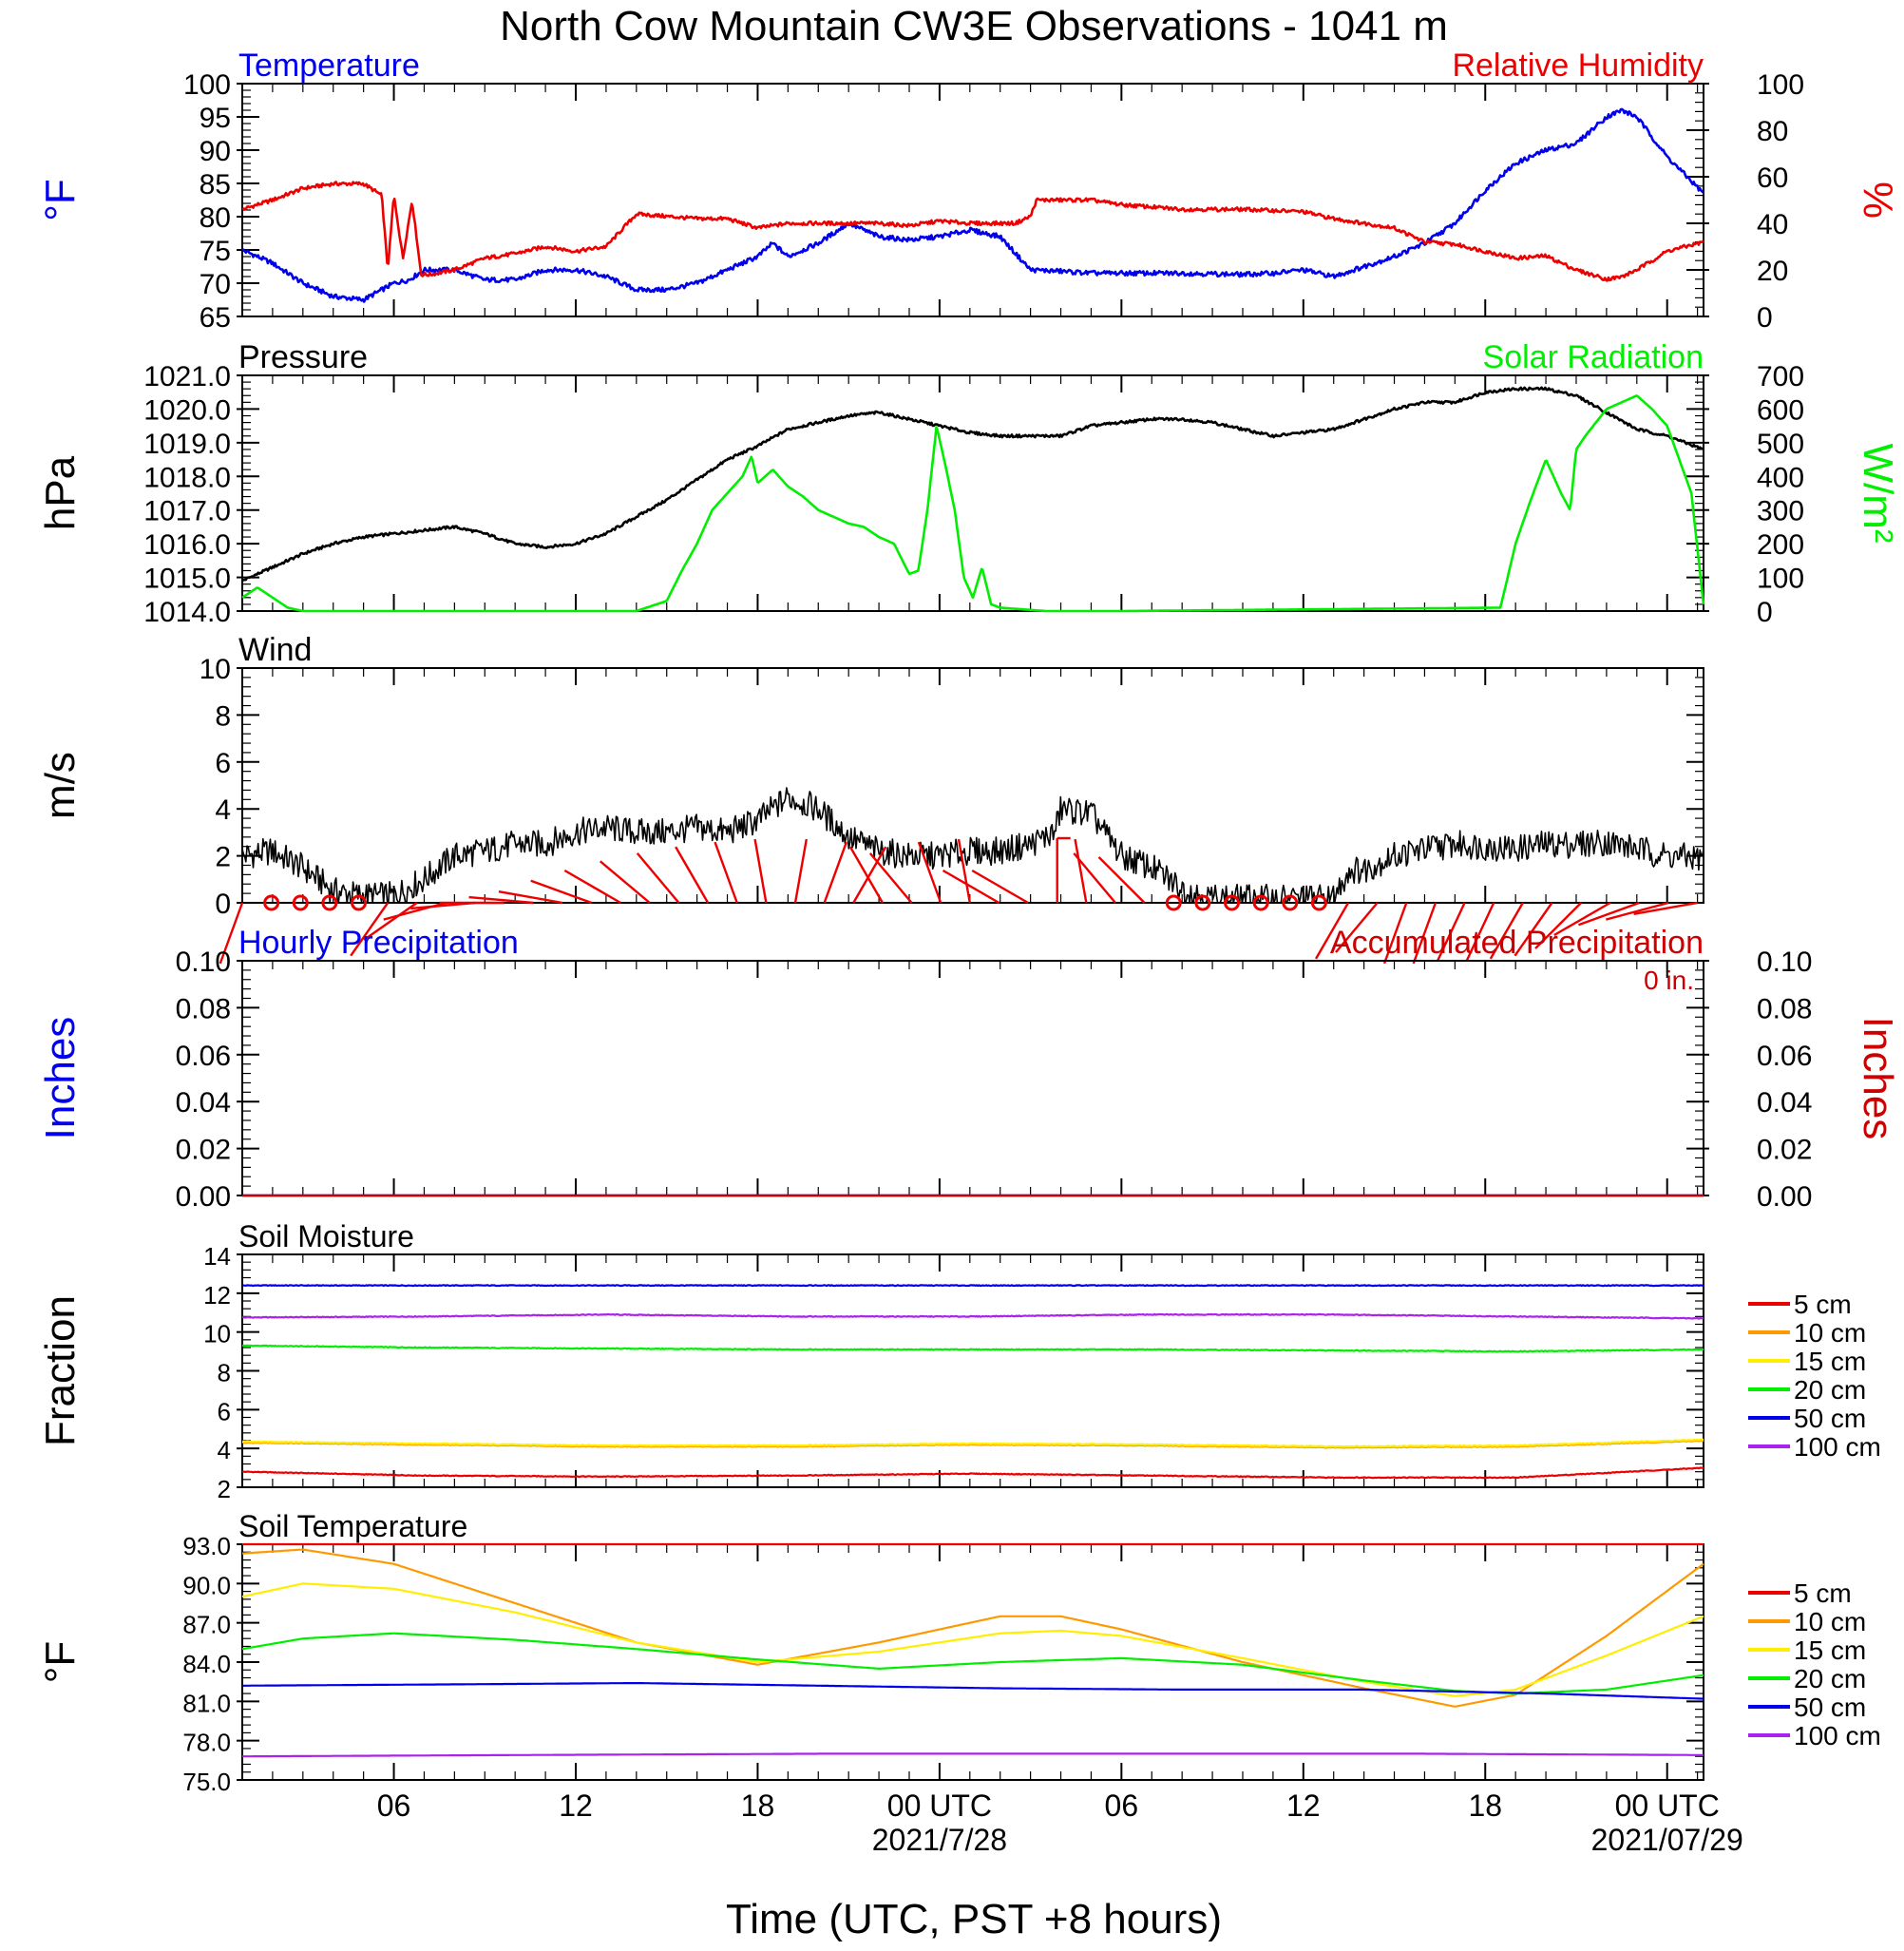  I want to click on panel-title-left: Pressure, so click(303, 357).